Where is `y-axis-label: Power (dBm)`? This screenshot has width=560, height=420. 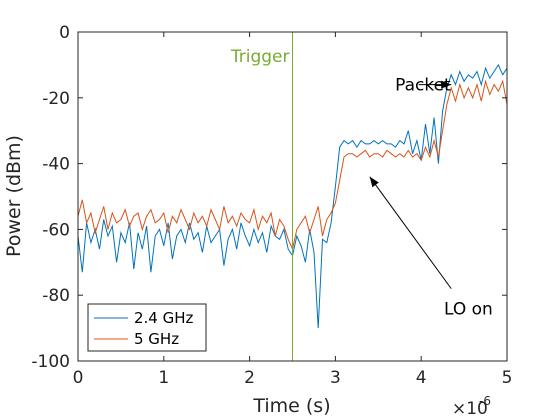 y-axis-label: Power (dBm) is located at coordinates (14, 196).